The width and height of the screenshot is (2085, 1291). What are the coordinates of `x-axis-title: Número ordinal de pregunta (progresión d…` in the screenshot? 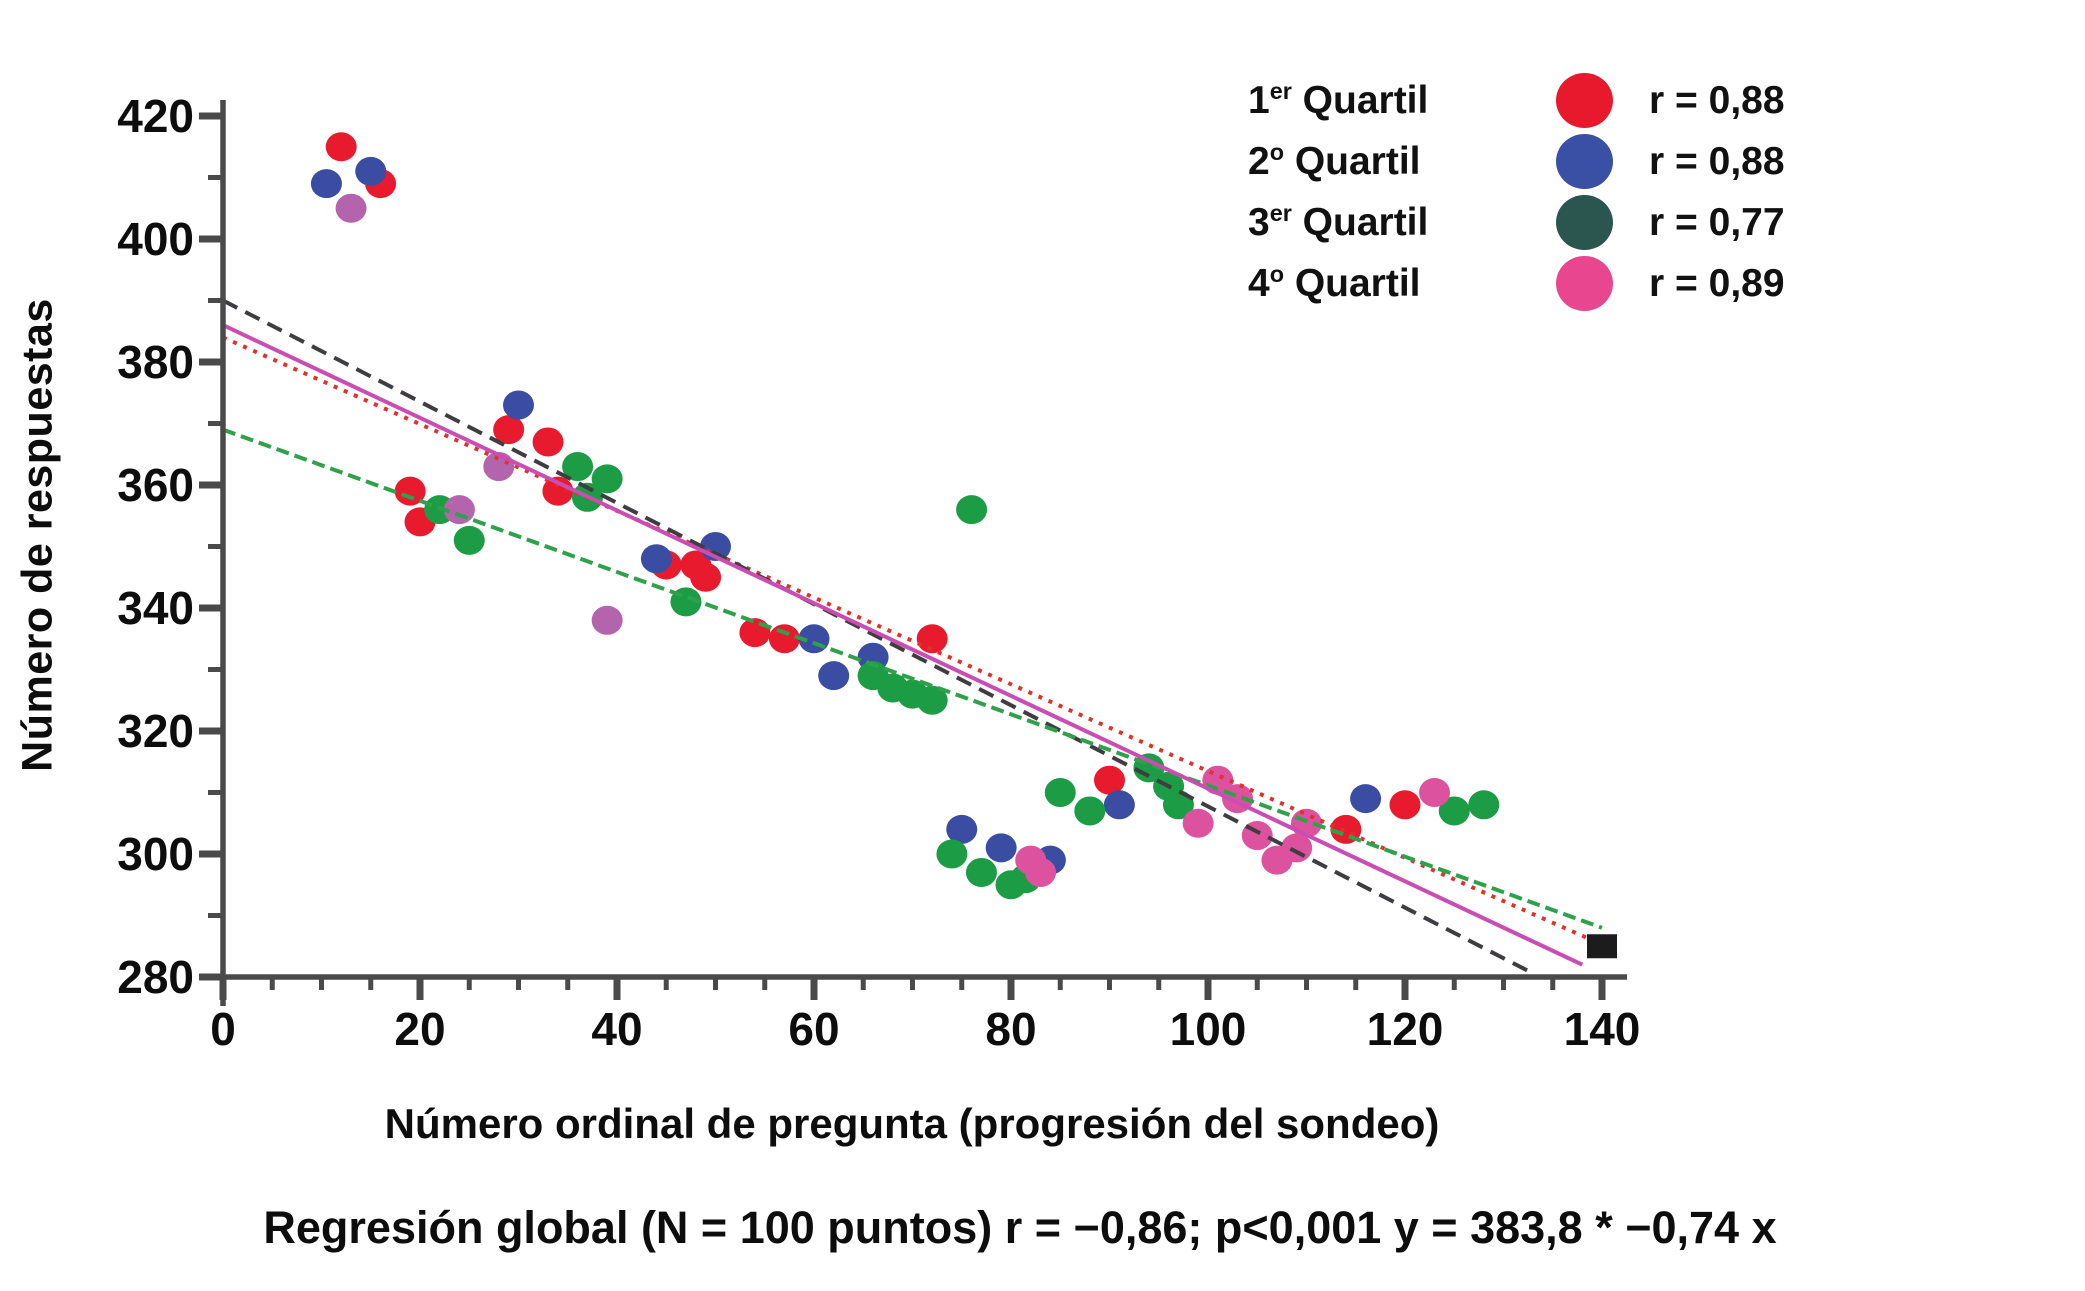 It's located at (912, 1123).